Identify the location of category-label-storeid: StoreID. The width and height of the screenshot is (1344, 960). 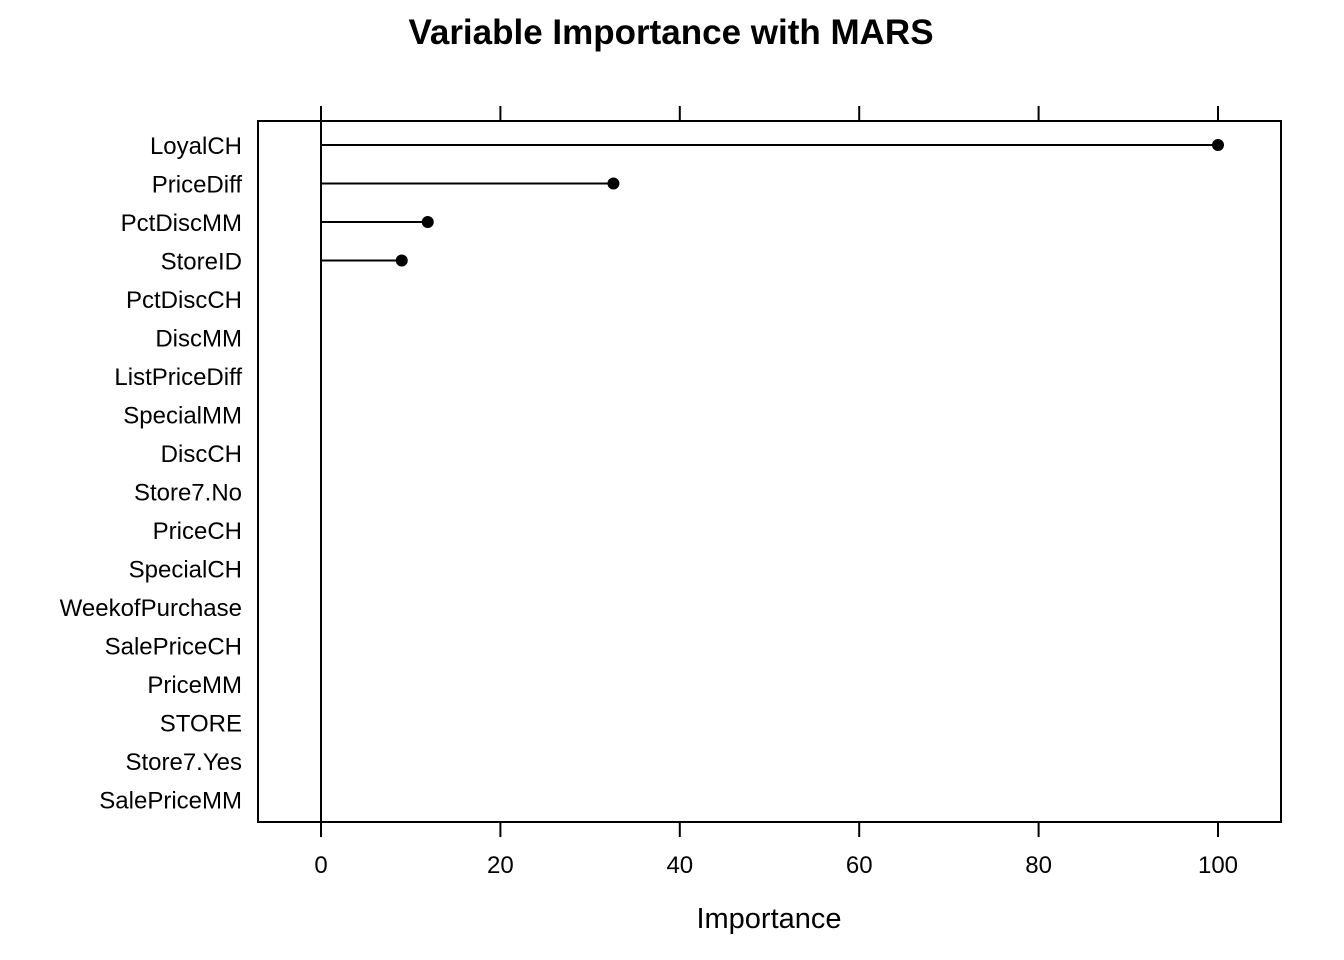
(201, 262).